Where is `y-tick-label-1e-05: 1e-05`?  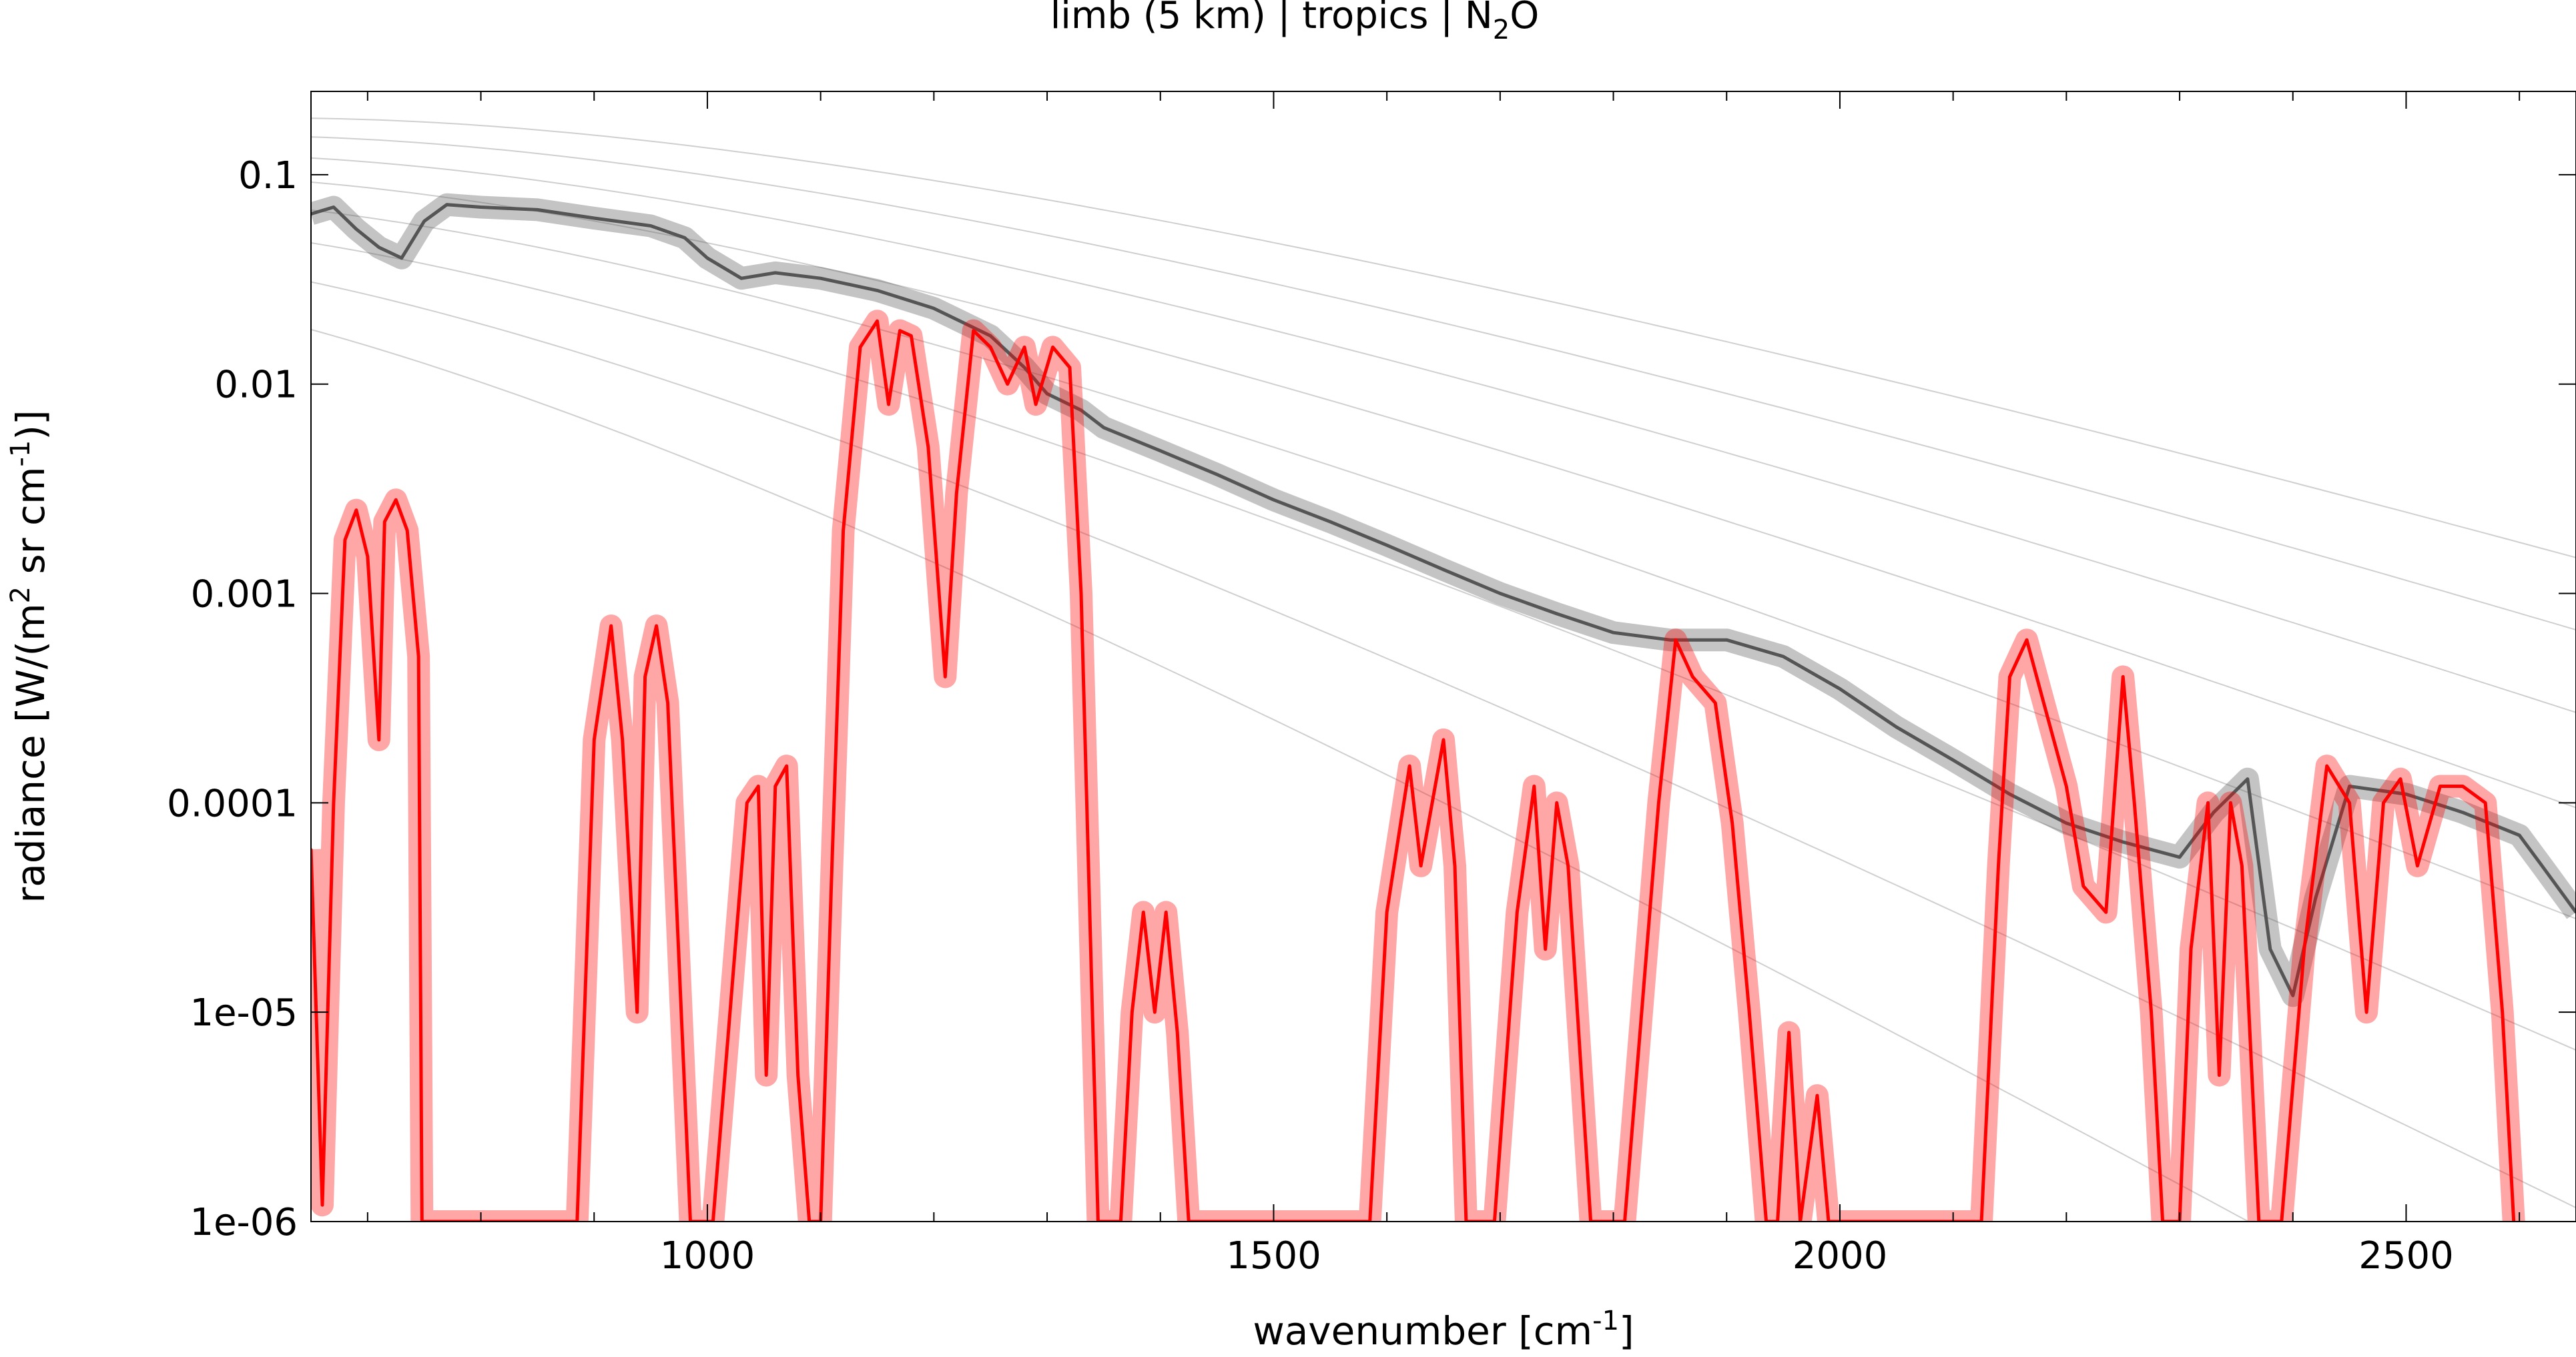
y-tick-label-1e-05: 1e-05 is located at coordinates (244, 1013).